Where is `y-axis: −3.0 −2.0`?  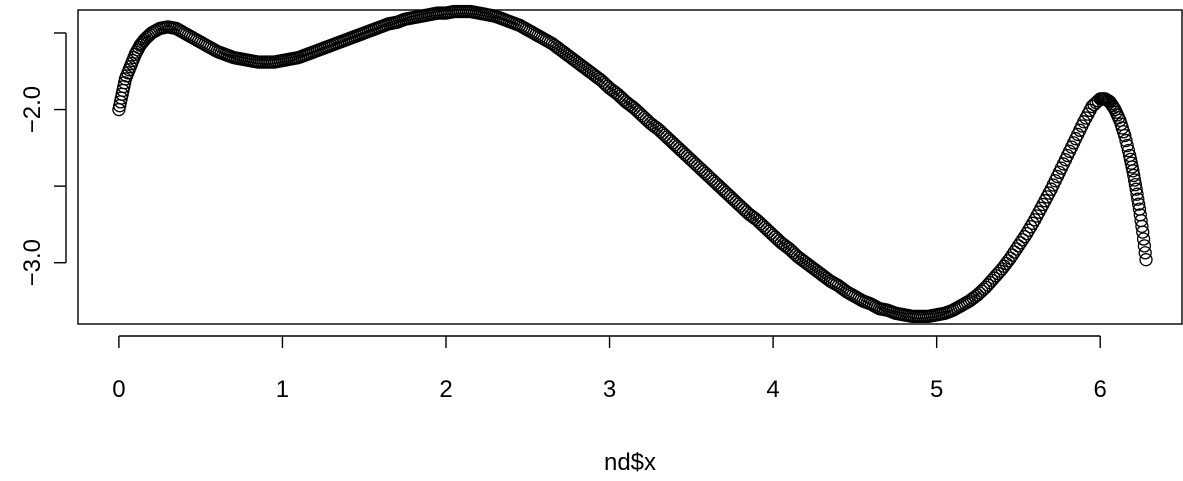
y-axis: −3.0 −2.0 is located at coordinates (43, 159).